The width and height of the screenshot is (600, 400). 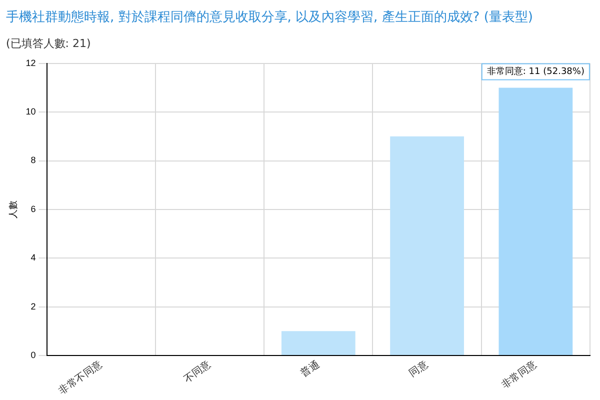 I want to click on chart-title: 手機社群動態時報, 對於課程同儕的意見收取分享, 以及內容學習, 產生正面的成效? (量表型), so click(x=269, y=17).